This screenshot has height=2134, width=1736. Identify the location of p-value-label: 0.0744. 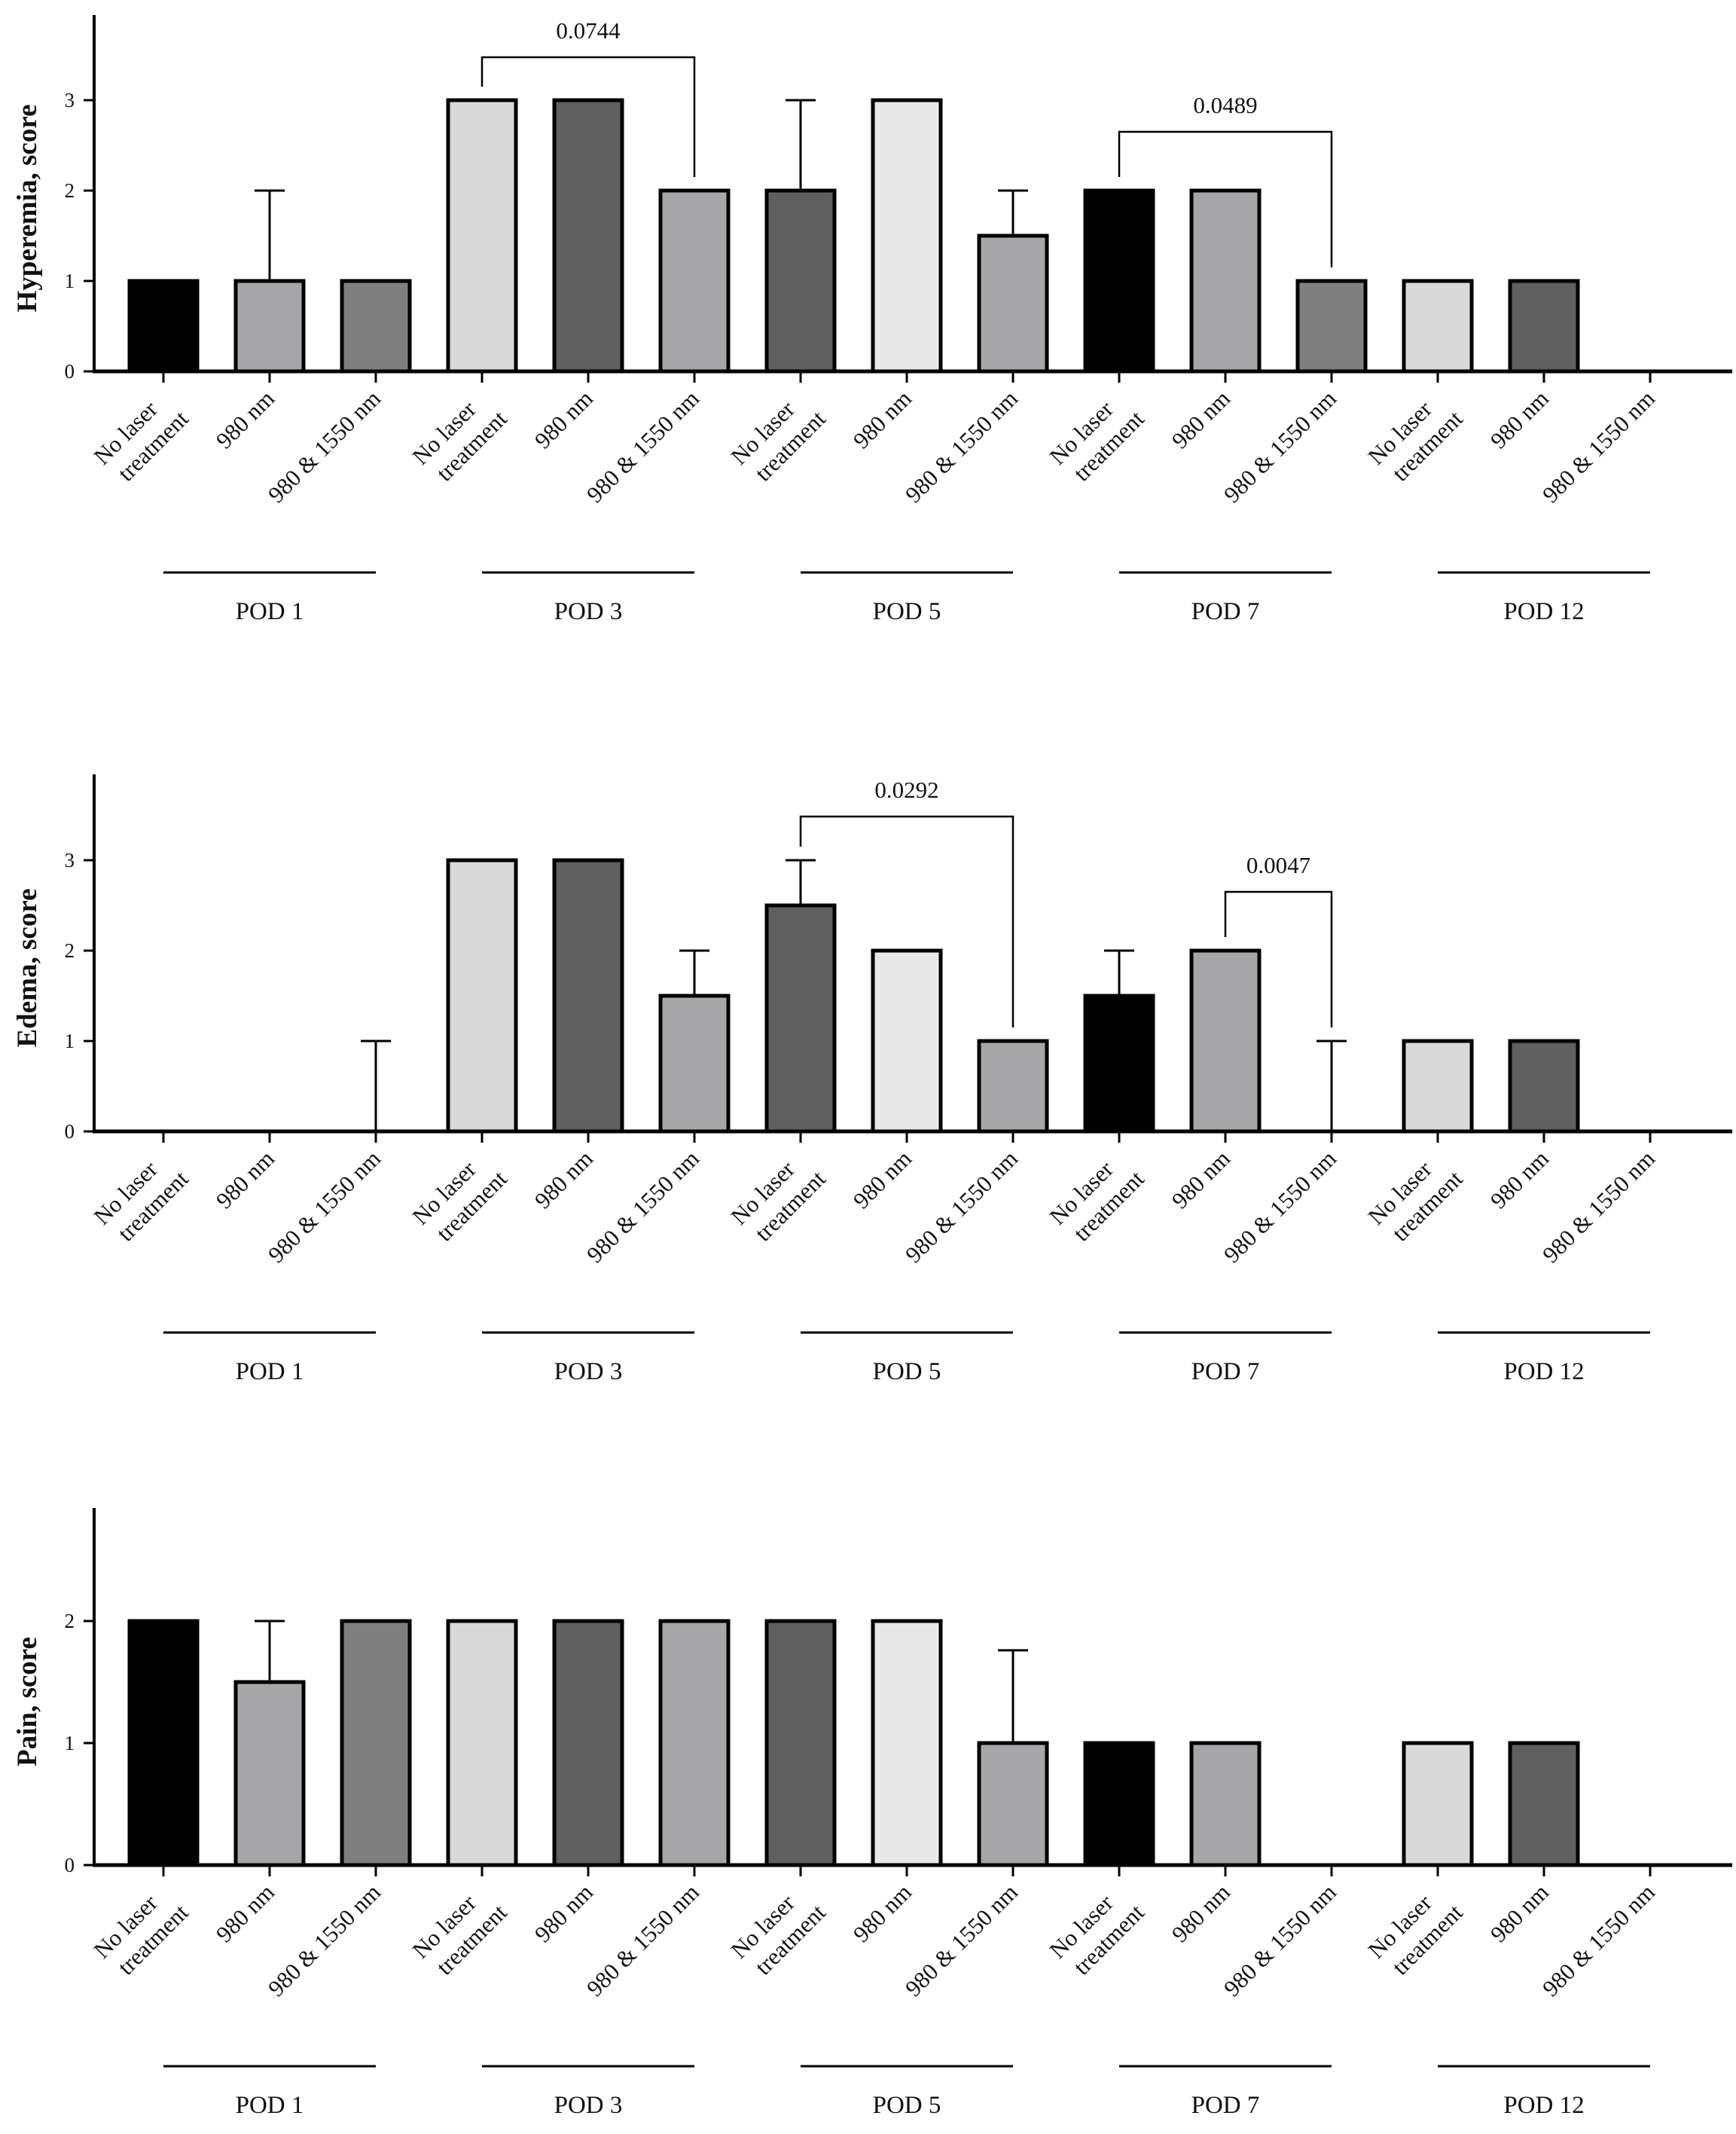
(588, 31).